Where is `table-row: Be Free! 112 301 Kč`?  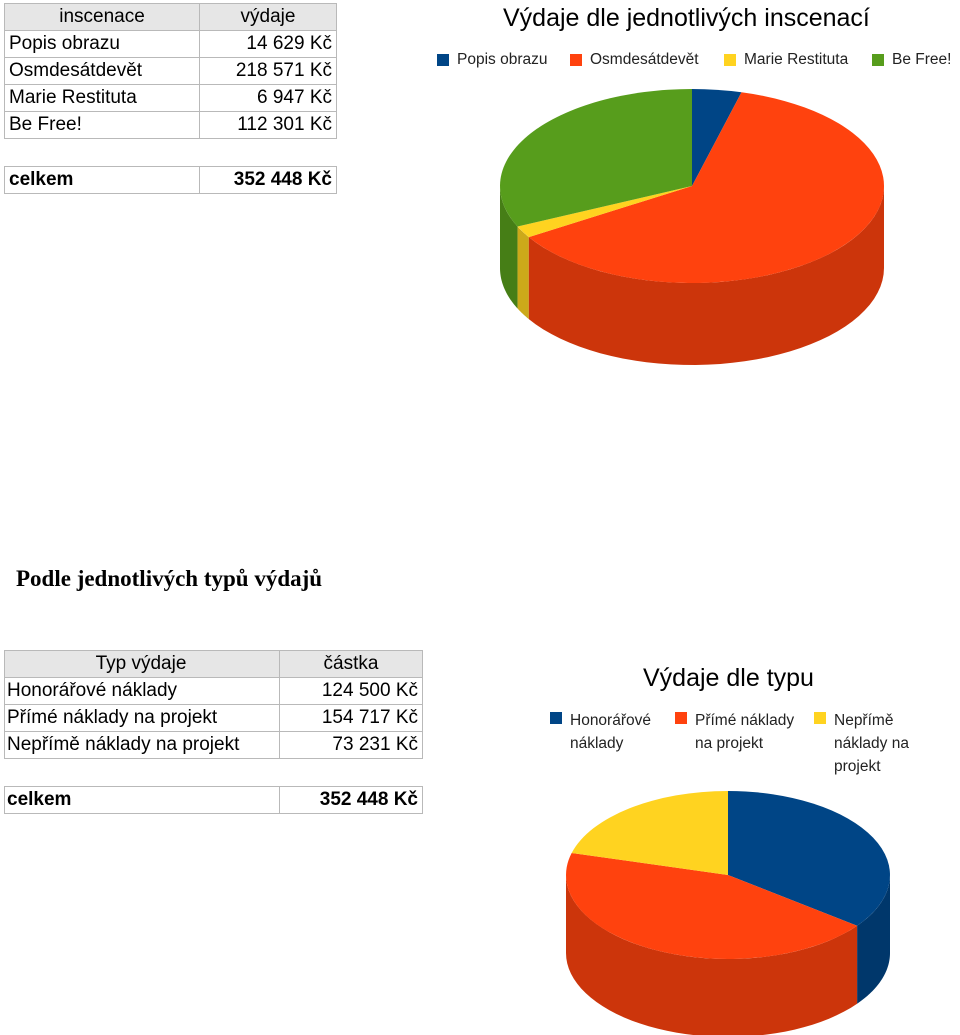 table-row: Be Free! 112 301 Kč is located at coordinates (170, 125).